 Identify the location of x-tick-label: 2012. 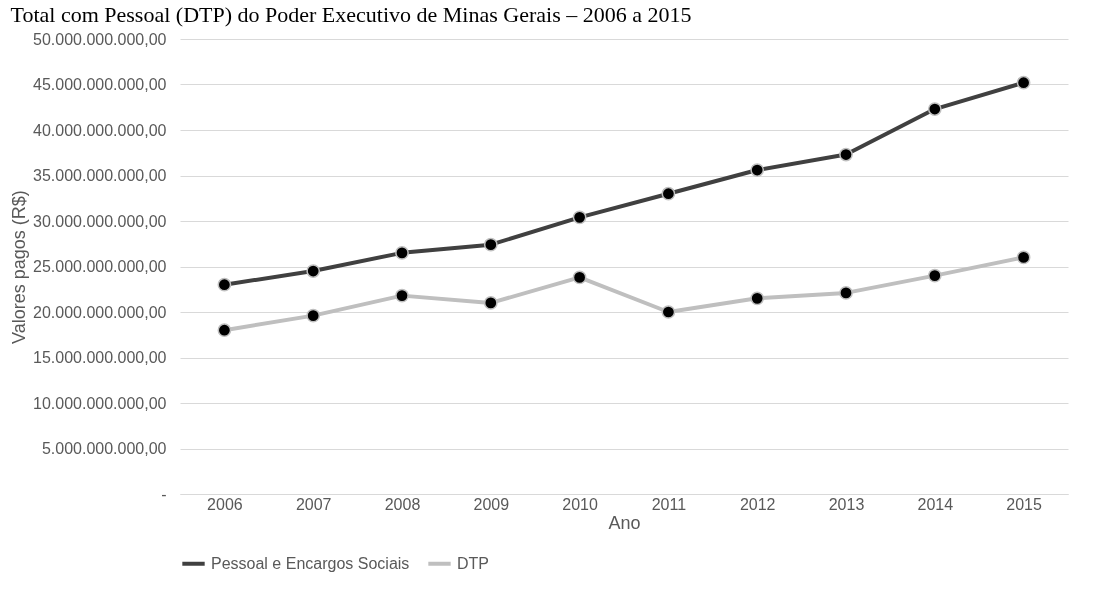
(757, 504).